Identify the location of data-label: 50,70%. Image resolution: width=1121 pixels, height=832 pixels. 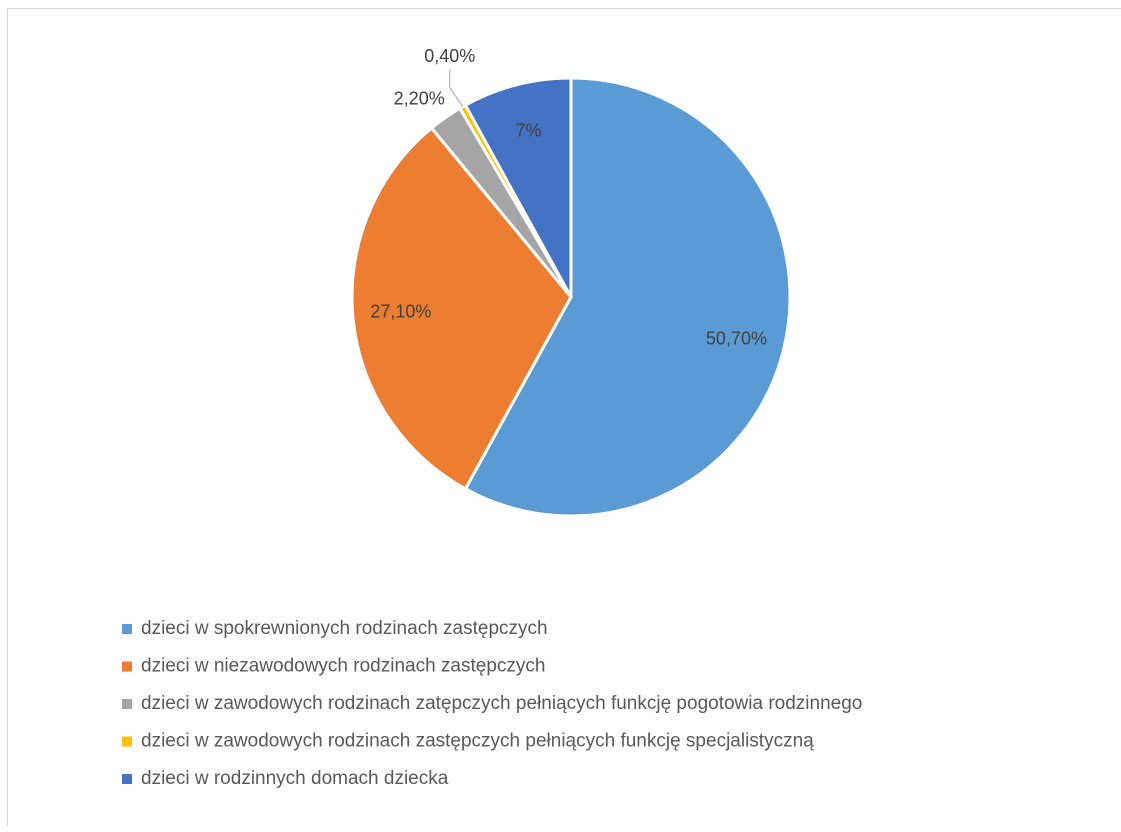
(736, 338).